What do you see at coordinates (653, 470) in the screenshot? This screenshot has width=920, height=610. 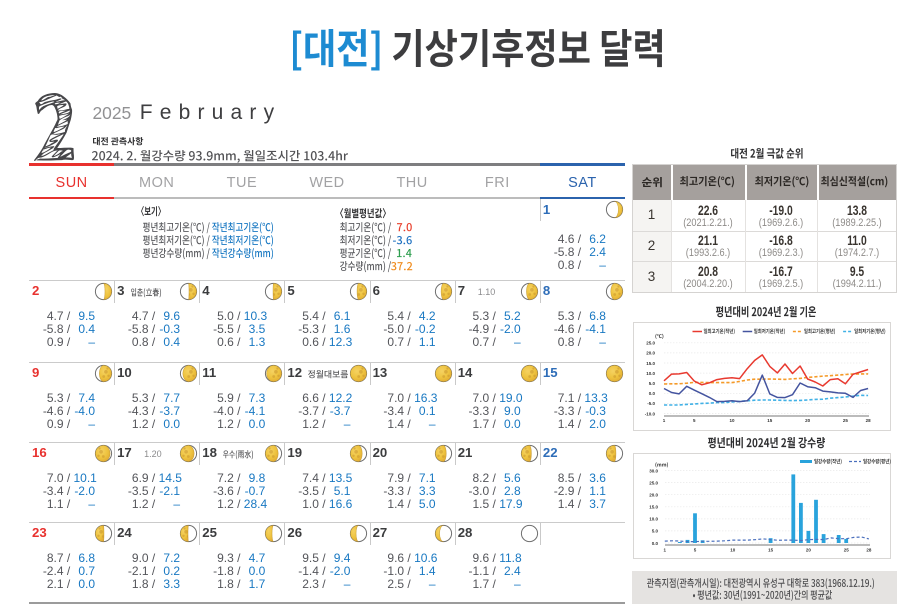 I see `svg-text: 30.0` at bounding box center [653, 470].